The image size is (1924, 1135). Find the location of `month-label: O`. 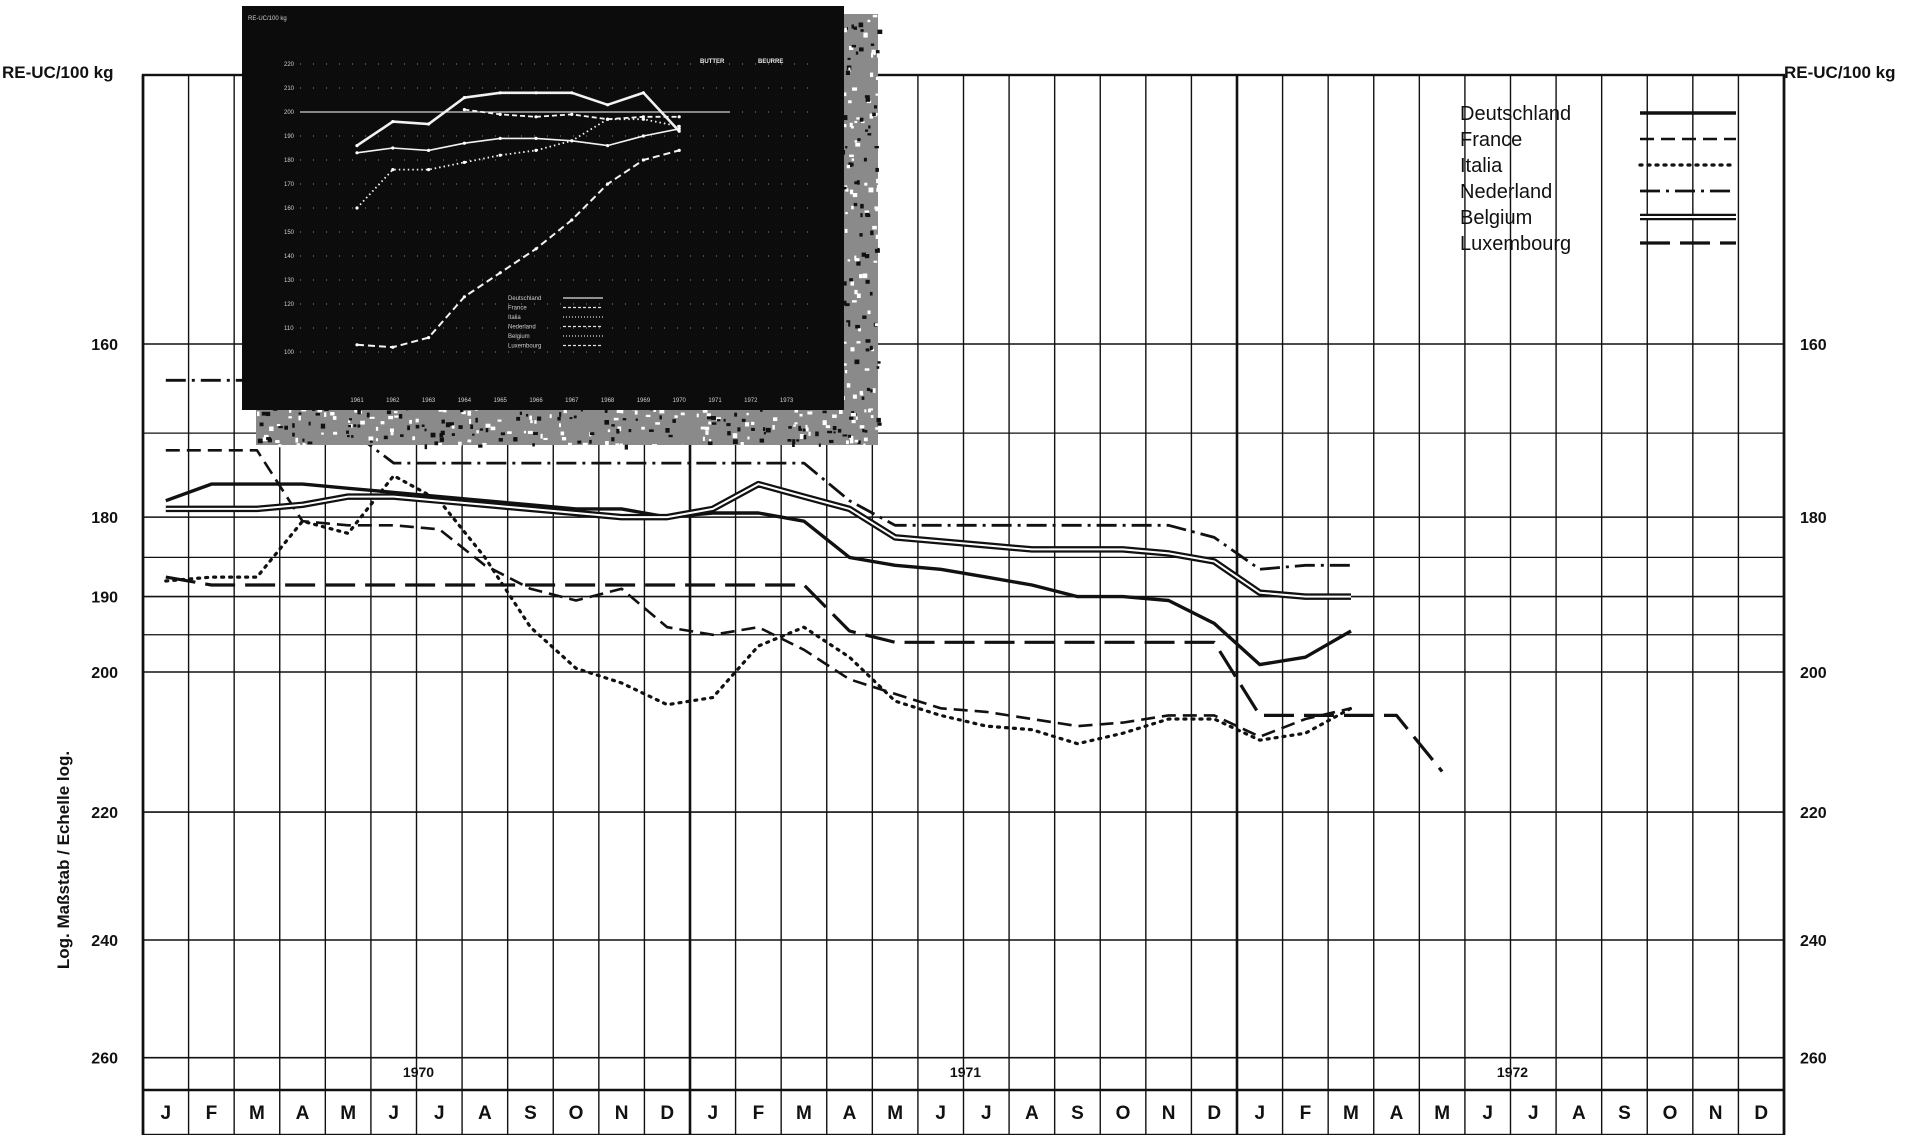

month-label: O is located at coordinates (576, 1113).